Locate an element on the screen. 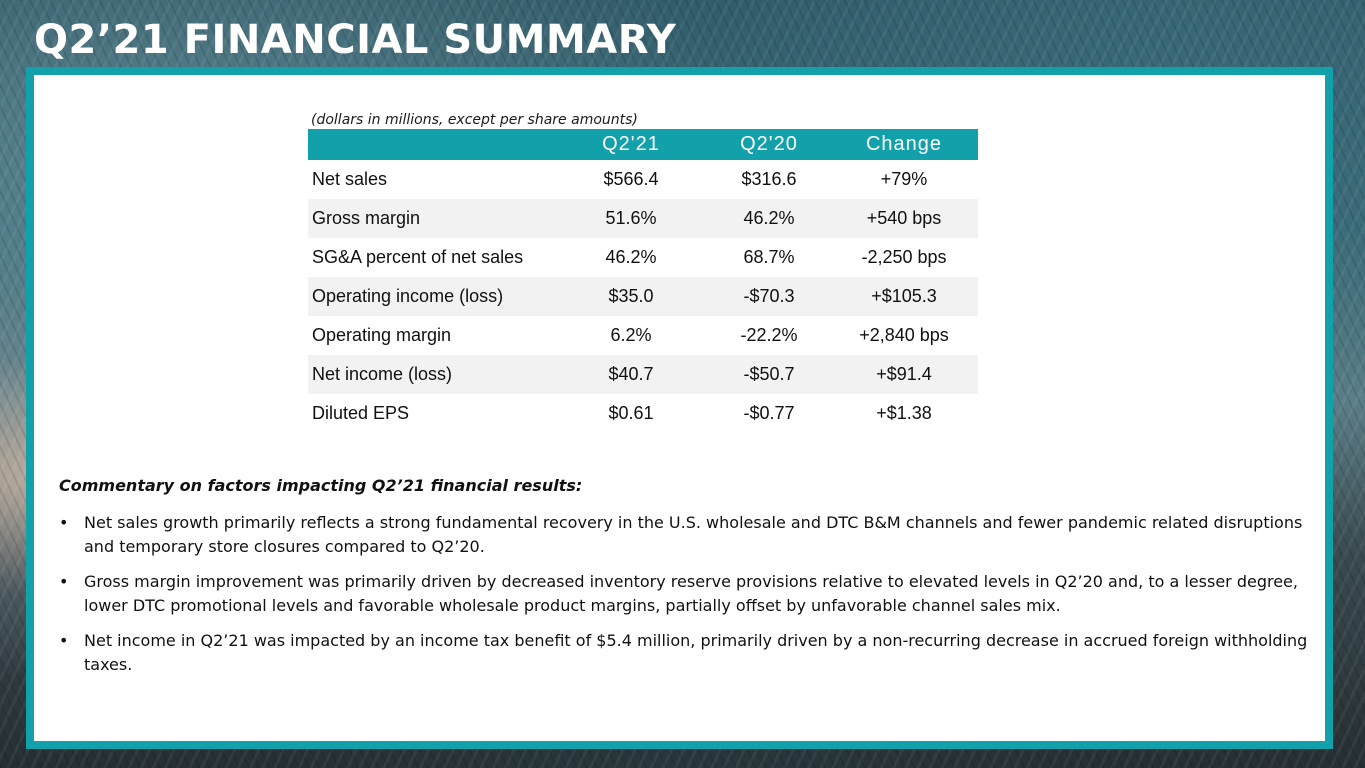  table-row: Gross margin 51.6% 46.2% +540 bps is located at coordinates (643, 218).